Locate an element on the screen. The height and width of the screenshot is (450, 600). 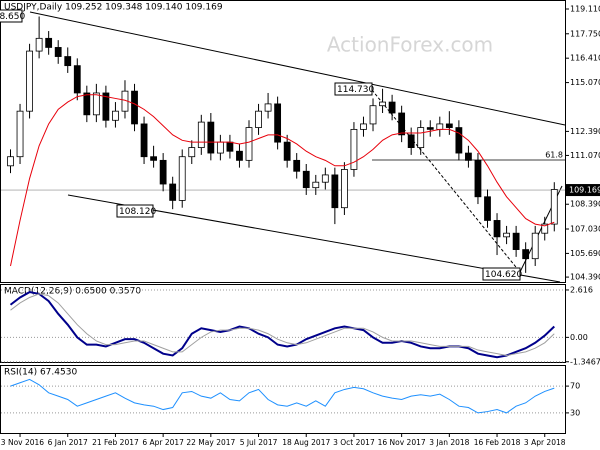
y-tick-label: 112.390 is located at coordinates (585, 131).